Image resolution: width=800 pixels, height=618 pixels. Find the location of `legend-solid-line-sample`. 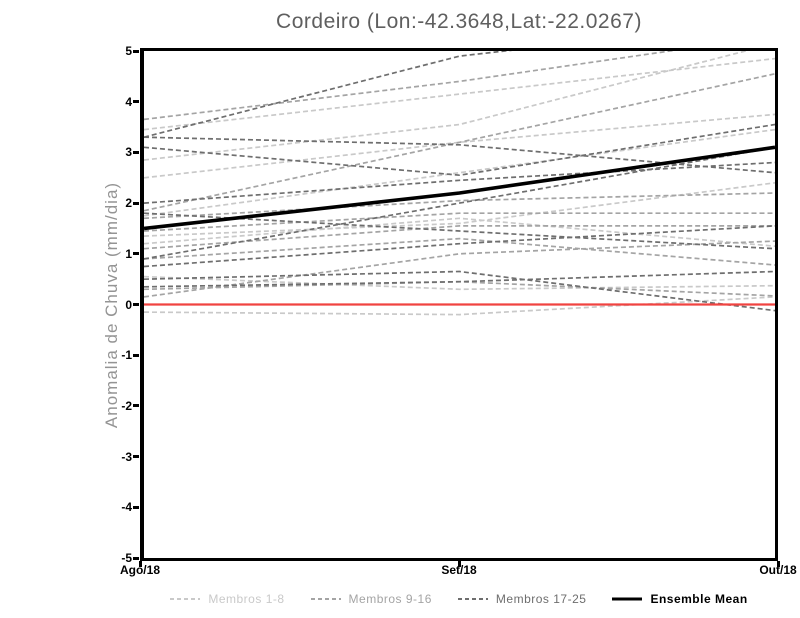

legend-solid-line-sample is located at coordinates (627, 599).